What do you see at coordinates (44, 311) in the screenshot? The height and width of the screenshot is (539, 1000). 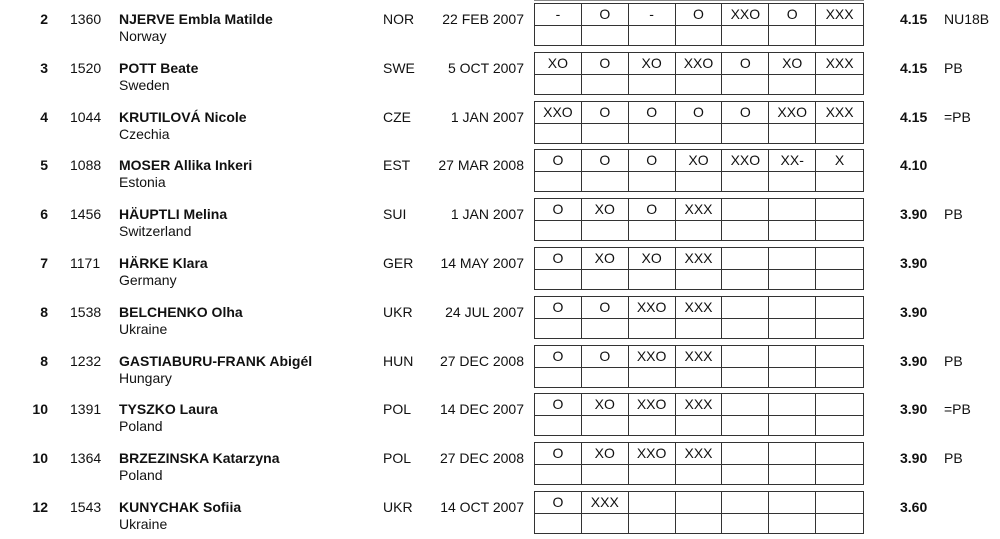 I see `rank: 8` at bounding box center [44, 311].